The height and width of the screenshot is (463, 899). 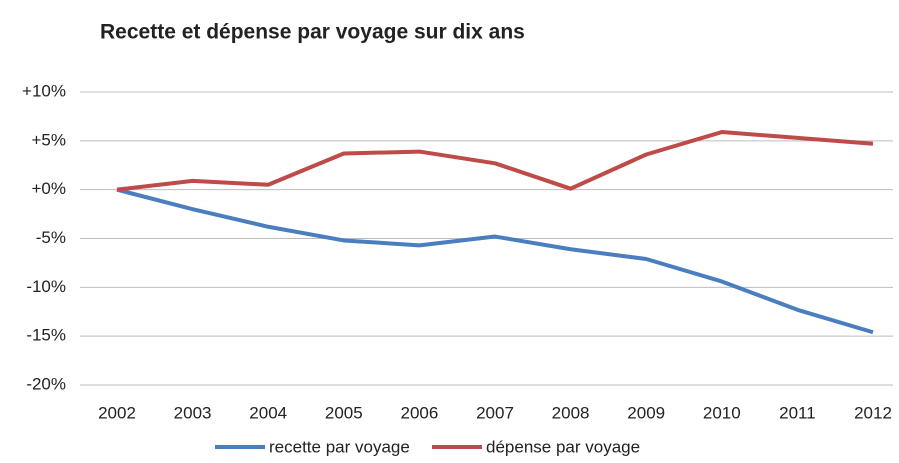 What do you see at coordinates (49, 188) in the screenshot?
I see `y-tick-label: +0%` at bounding box center [49, 188].